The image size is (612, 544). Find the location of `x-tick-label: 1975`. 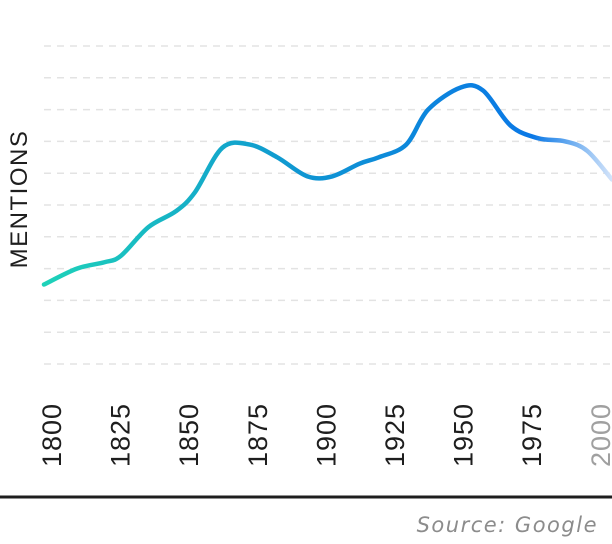

x-tick-label: 1975 is located at coordinates (532, 435).